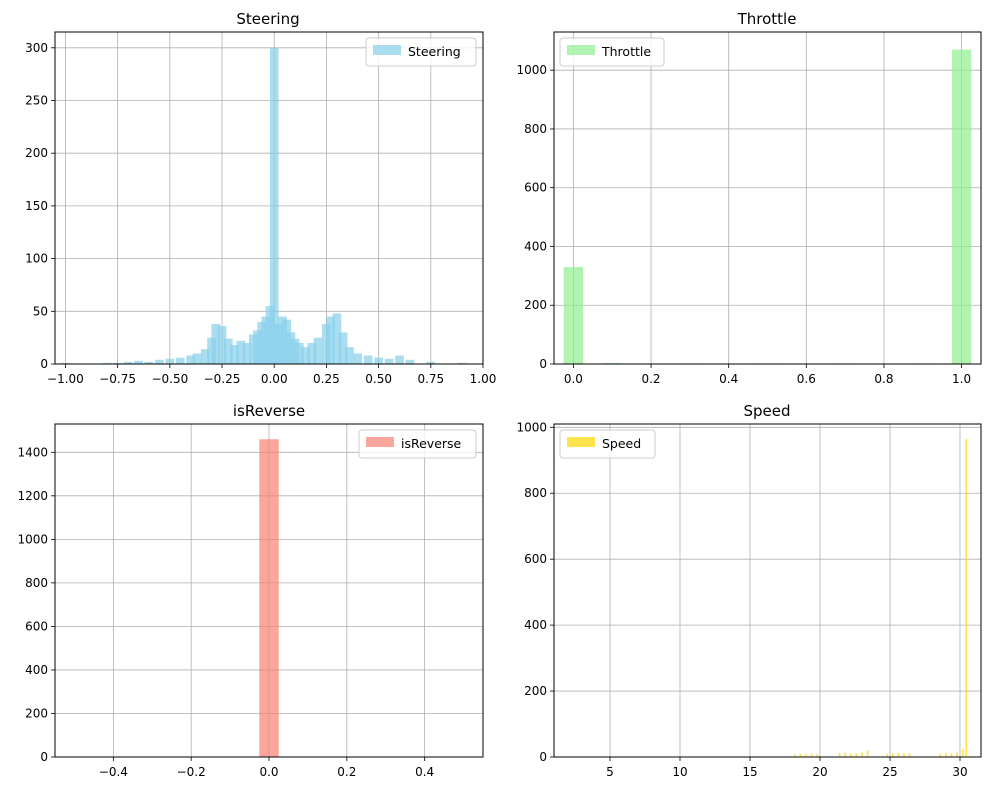 The height and width of the screenshot is (790, 989). What do you see at coordinates (581, 442) in the screenshot?
I see `speed-legend-swatch` at bounding box center [581, 442].